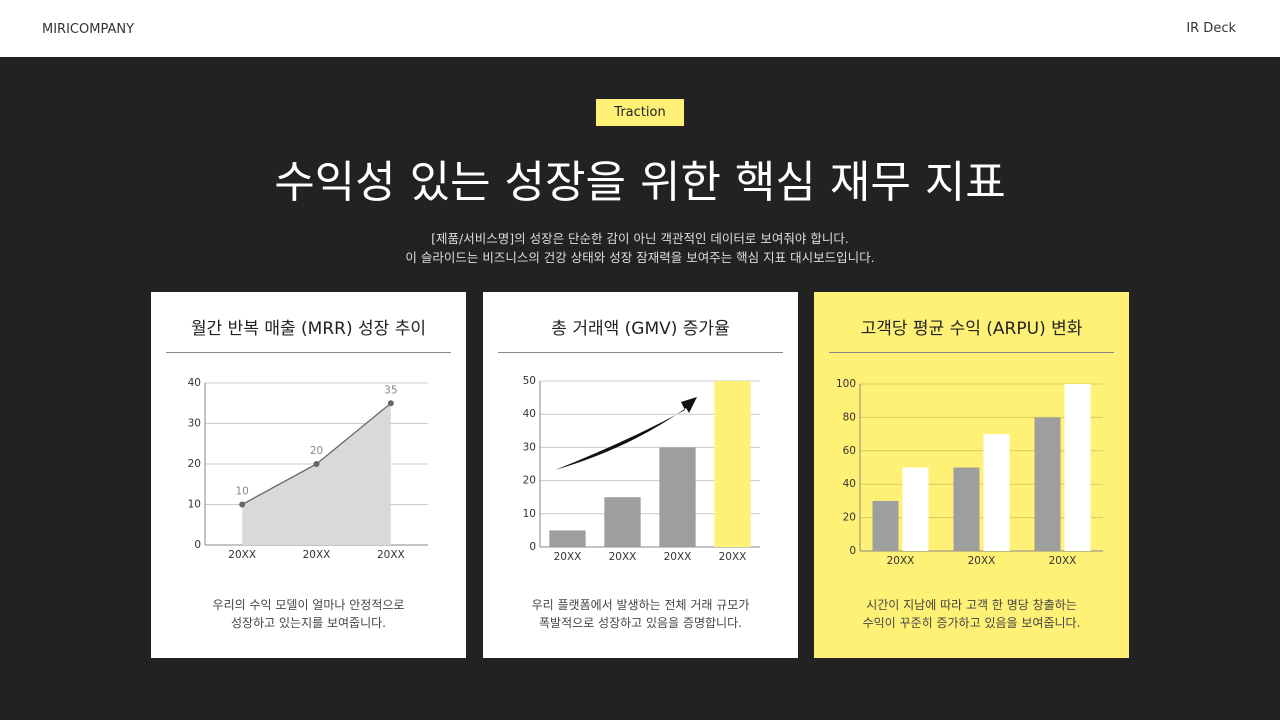  Describe the element at coordinates (308, 623) in the screenshot. I see `caption: 성장하고 있는지를 보여줍니다.` at that location.